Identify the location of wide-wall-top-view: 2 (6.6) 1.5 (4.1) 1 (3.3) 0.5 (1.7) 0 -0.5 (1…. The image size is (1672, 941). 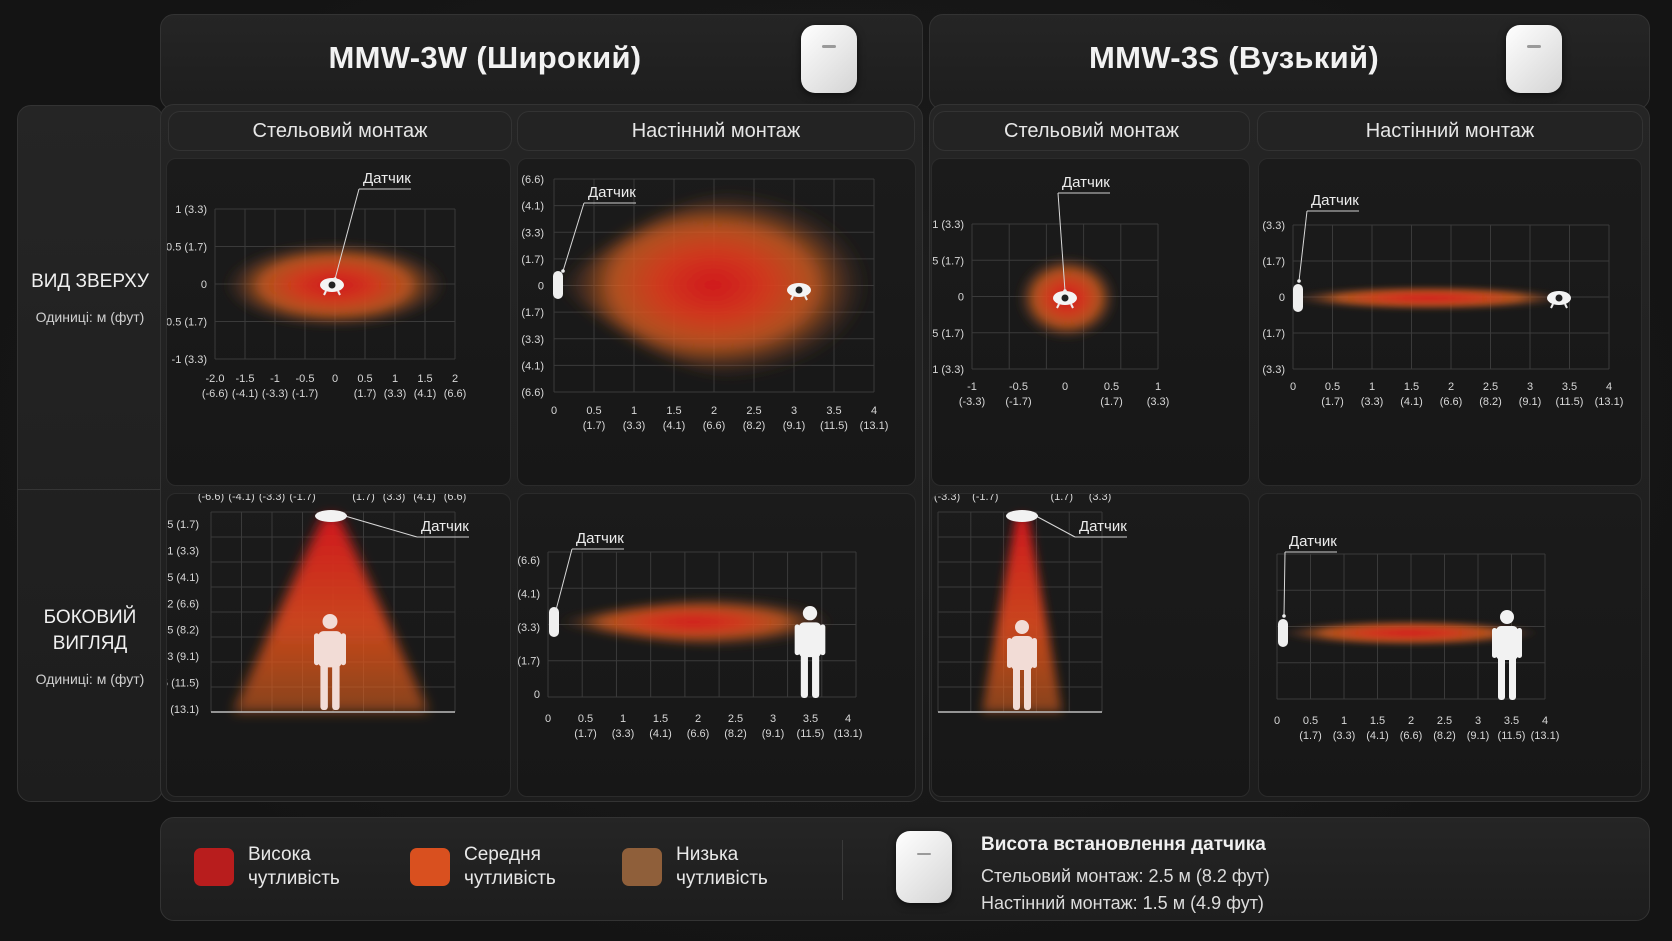
(716, 322).